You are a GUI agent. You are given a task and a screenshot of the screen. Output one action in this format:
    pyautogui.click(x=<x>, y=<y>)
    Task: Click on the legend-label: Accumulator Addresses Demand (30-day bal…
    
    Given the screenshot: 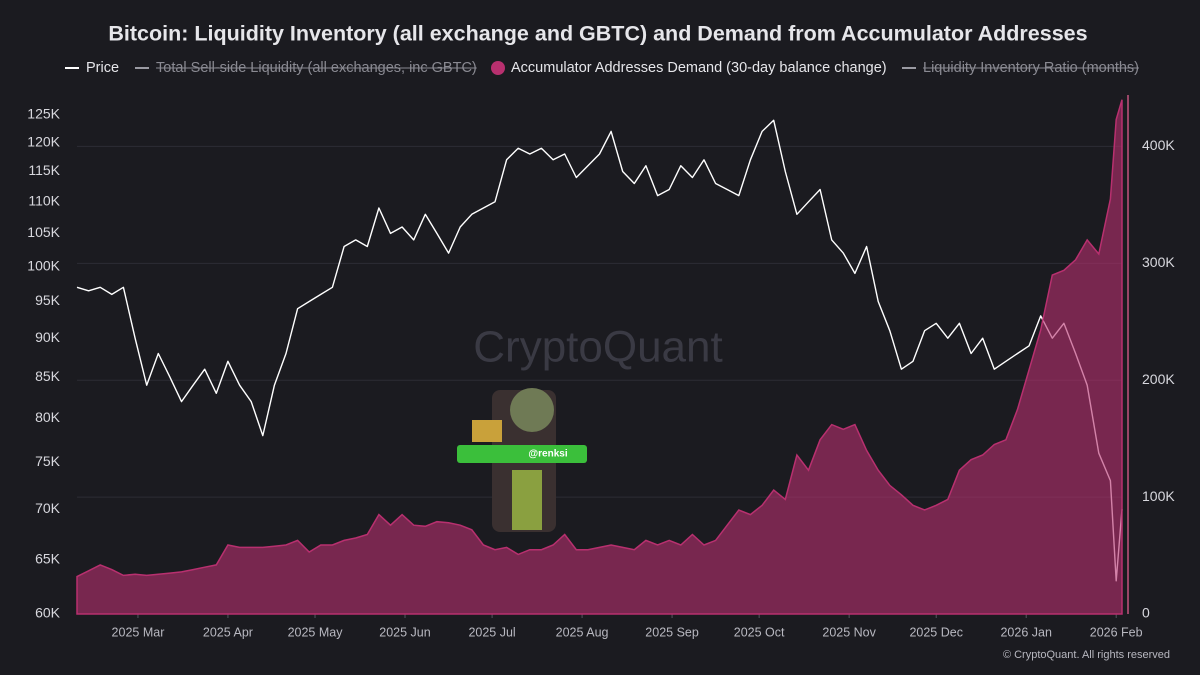 What is the action you would take?
    pyautogui.click(x=699, y=68)
    